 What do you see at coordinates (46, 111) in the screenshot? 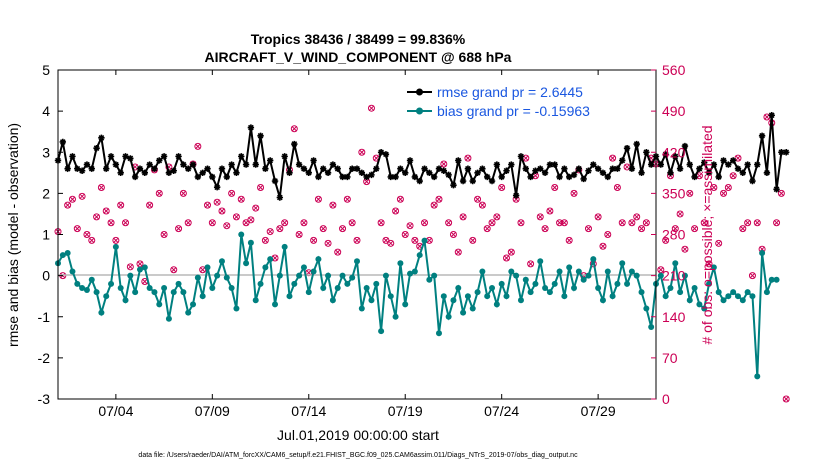
I see `y-tick-label: 4` at bounding box center [46, 111].